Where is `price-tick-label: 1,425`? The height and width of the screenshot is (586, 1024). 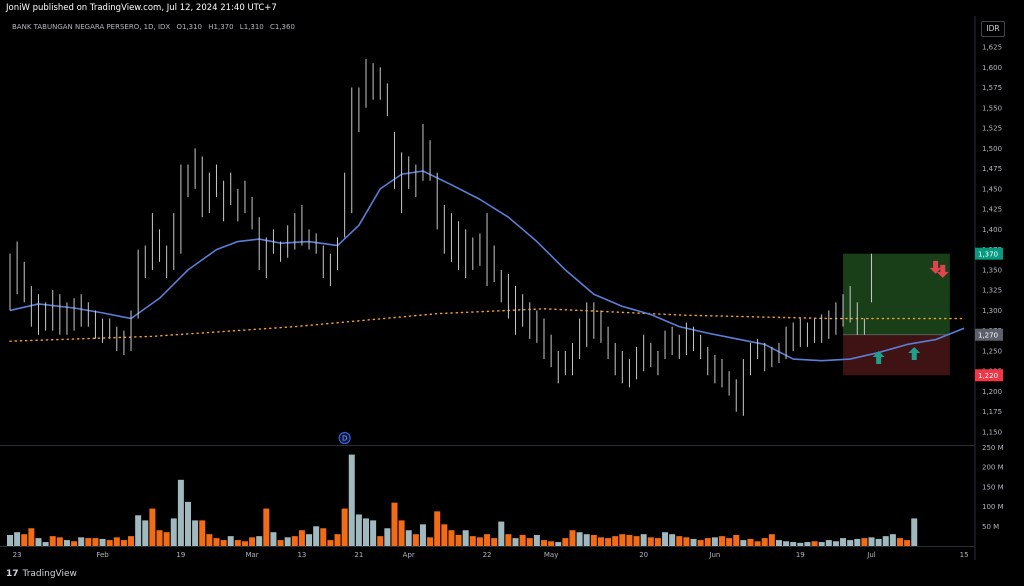
price-tick-label: 1,425 is located at coordinates (992, 210).